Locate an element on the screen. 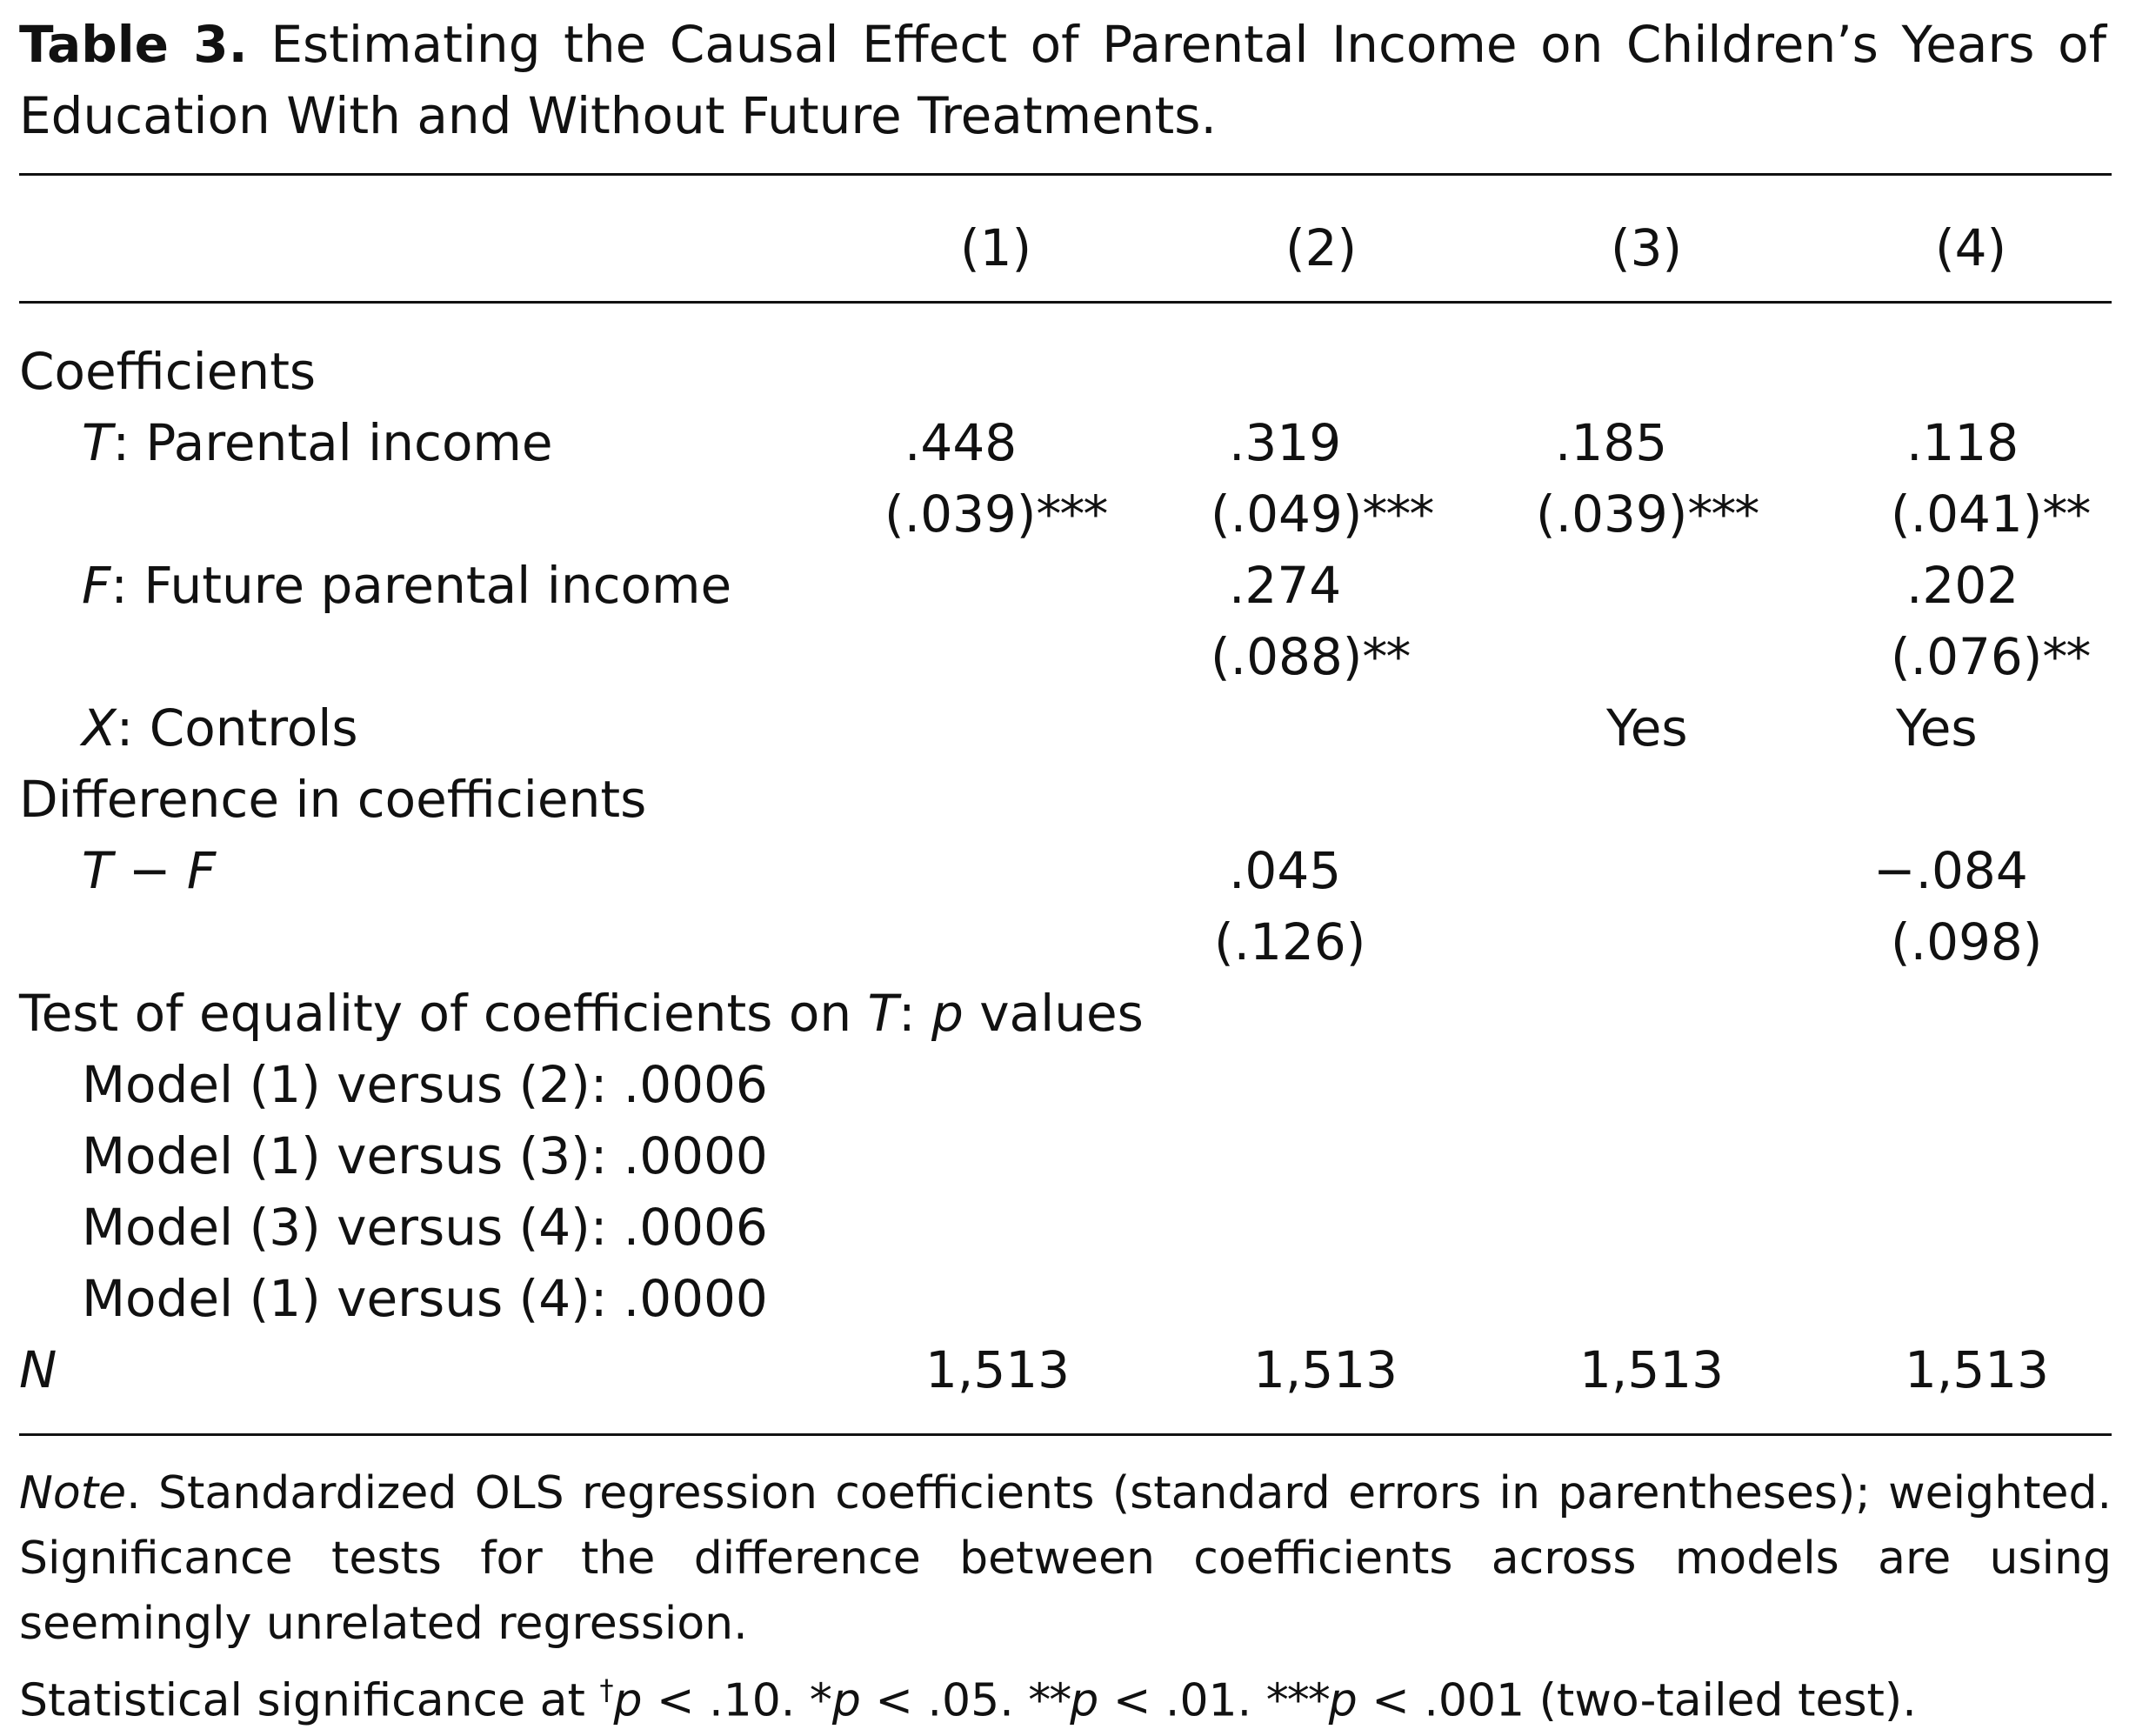 The width and height of the screenshot is (2129, 1736). se-cell: (.041)** is located at coordinates (1991, 514).